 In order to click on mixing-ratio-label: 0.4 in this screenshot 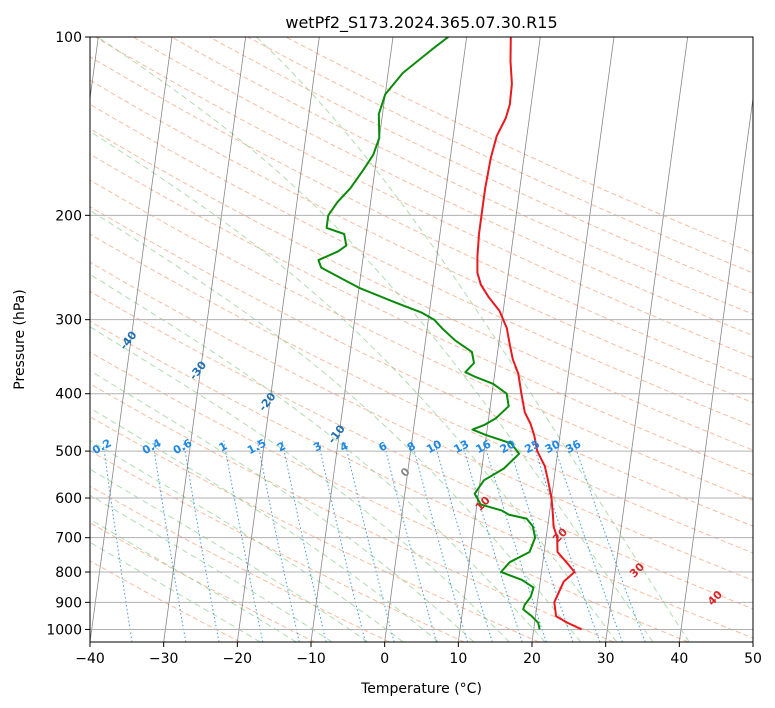, I will do `click(152, 446)`.